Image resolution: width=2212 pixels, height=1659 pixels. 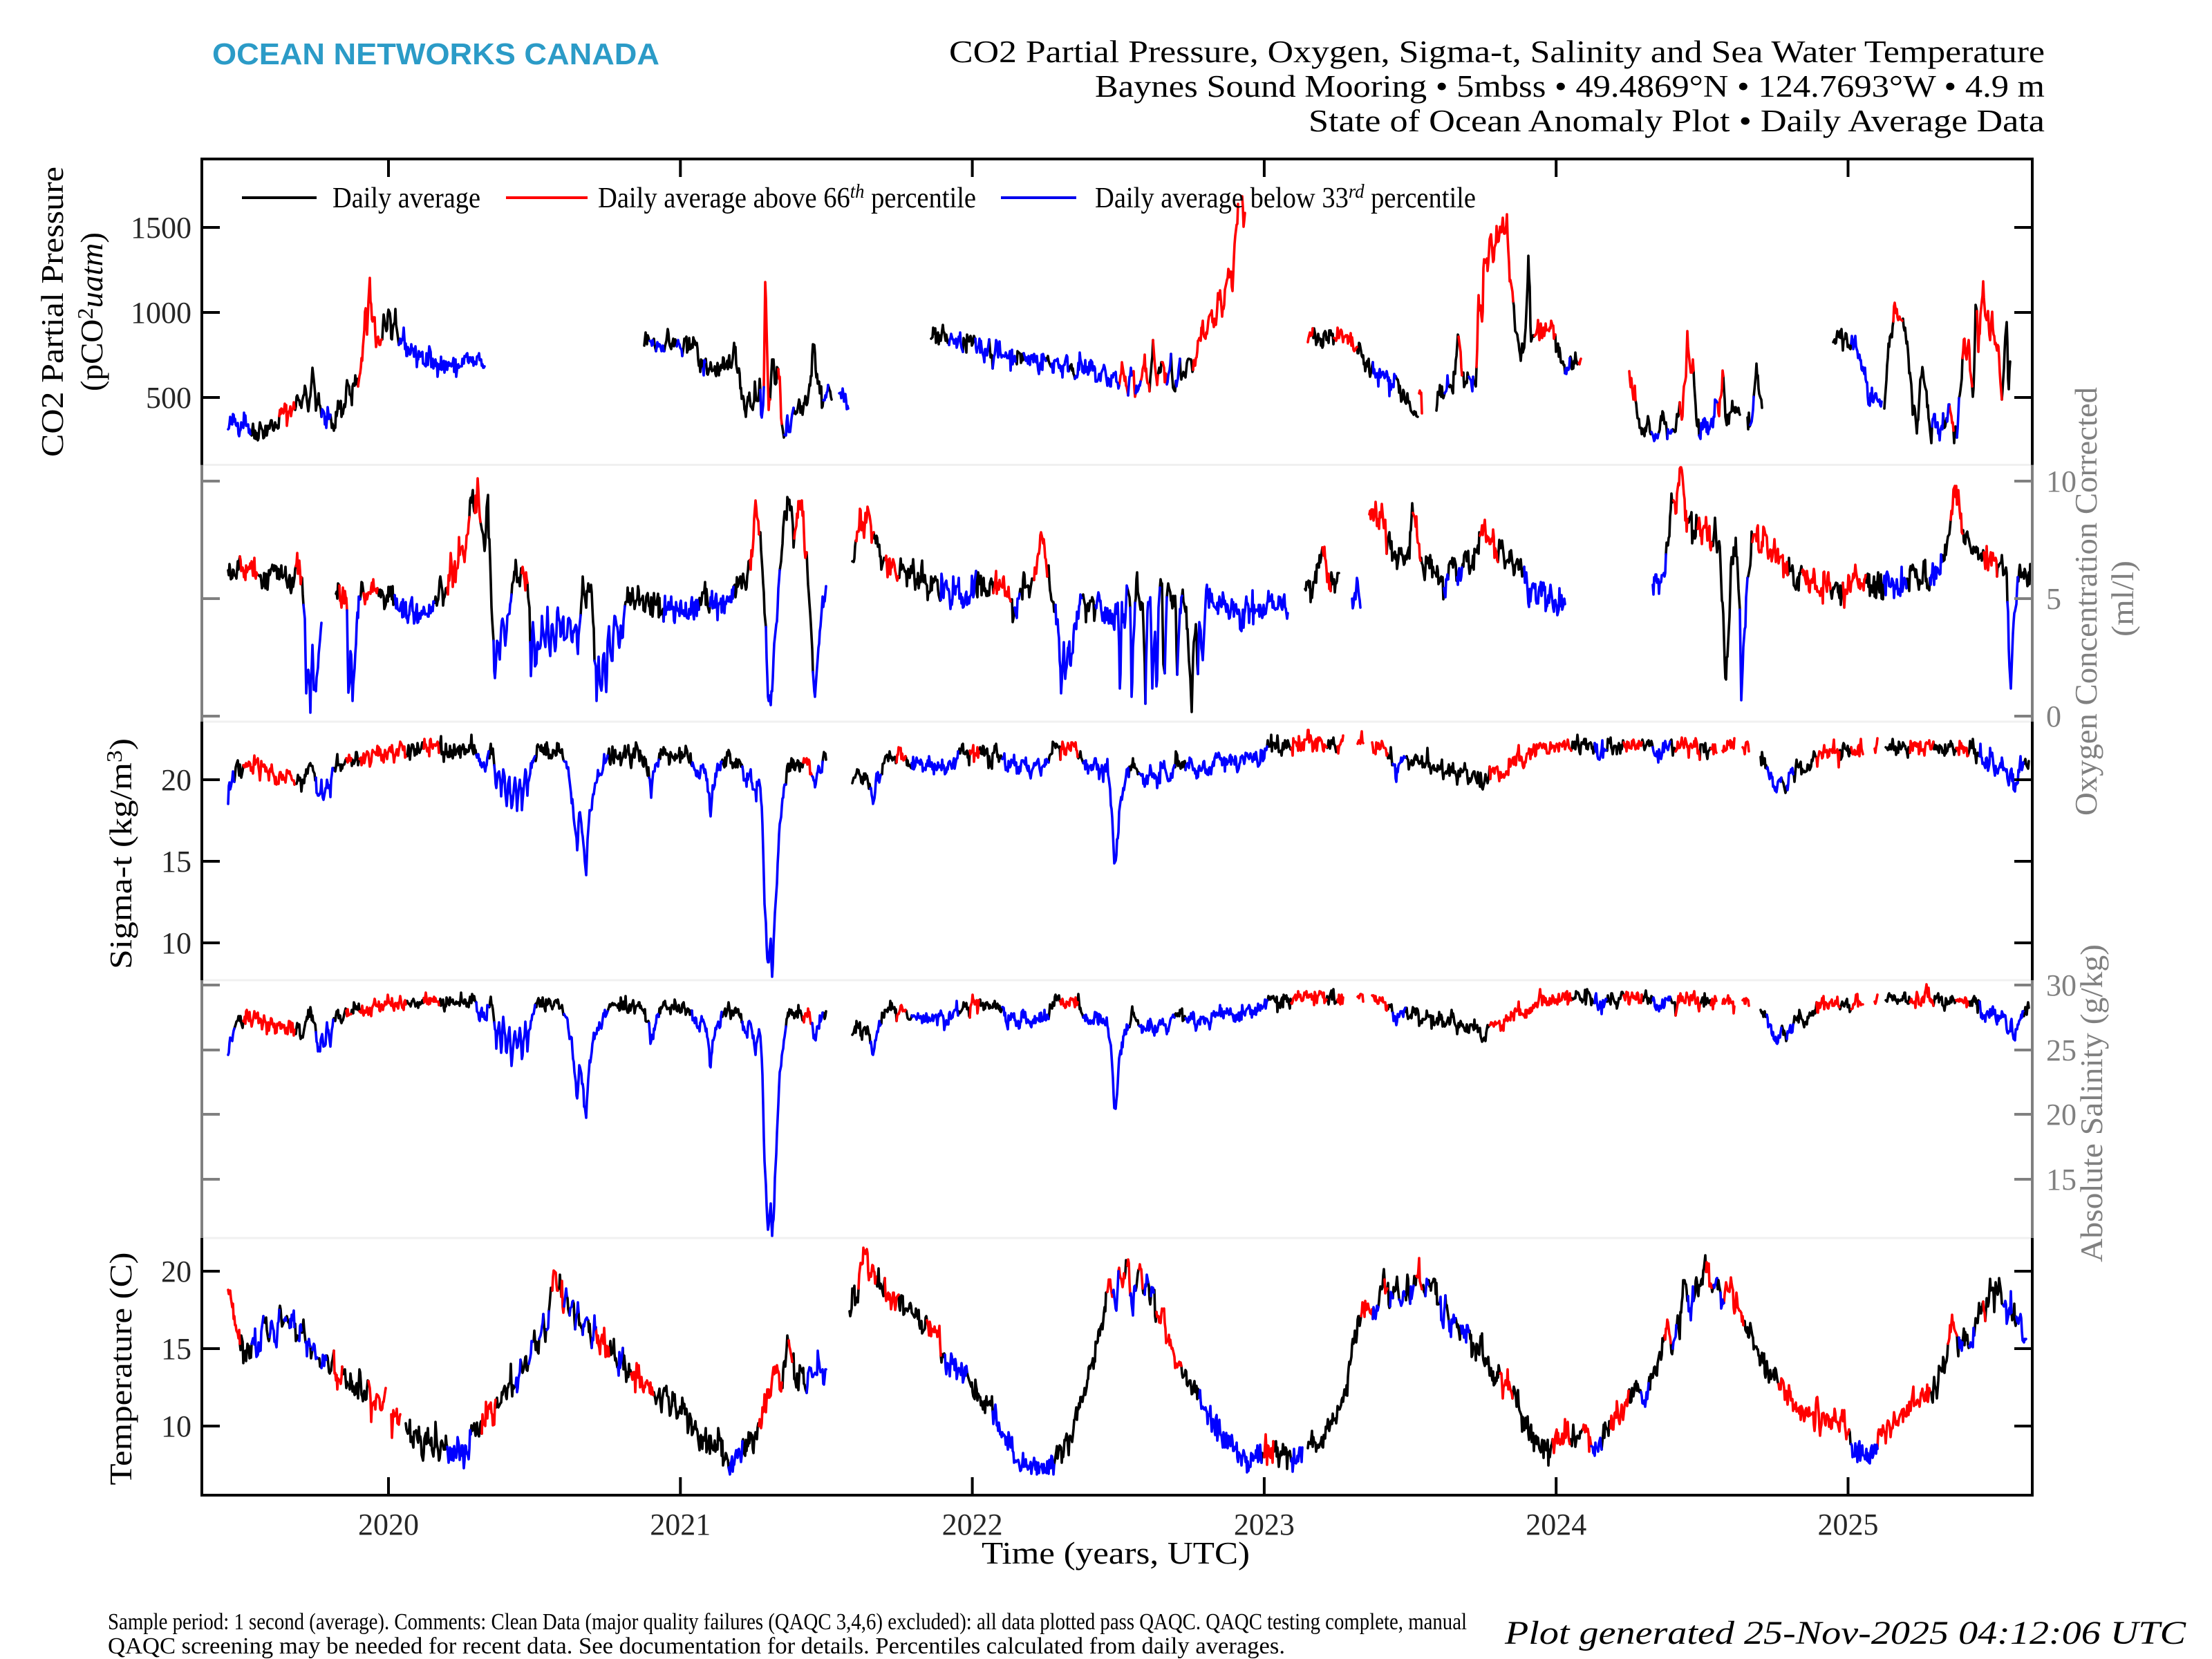 What do you see at coordinates (53, 312) in the screenshot?
I see `svg-text: CO2 Partial Pressure` at bounding box center [53, 312].